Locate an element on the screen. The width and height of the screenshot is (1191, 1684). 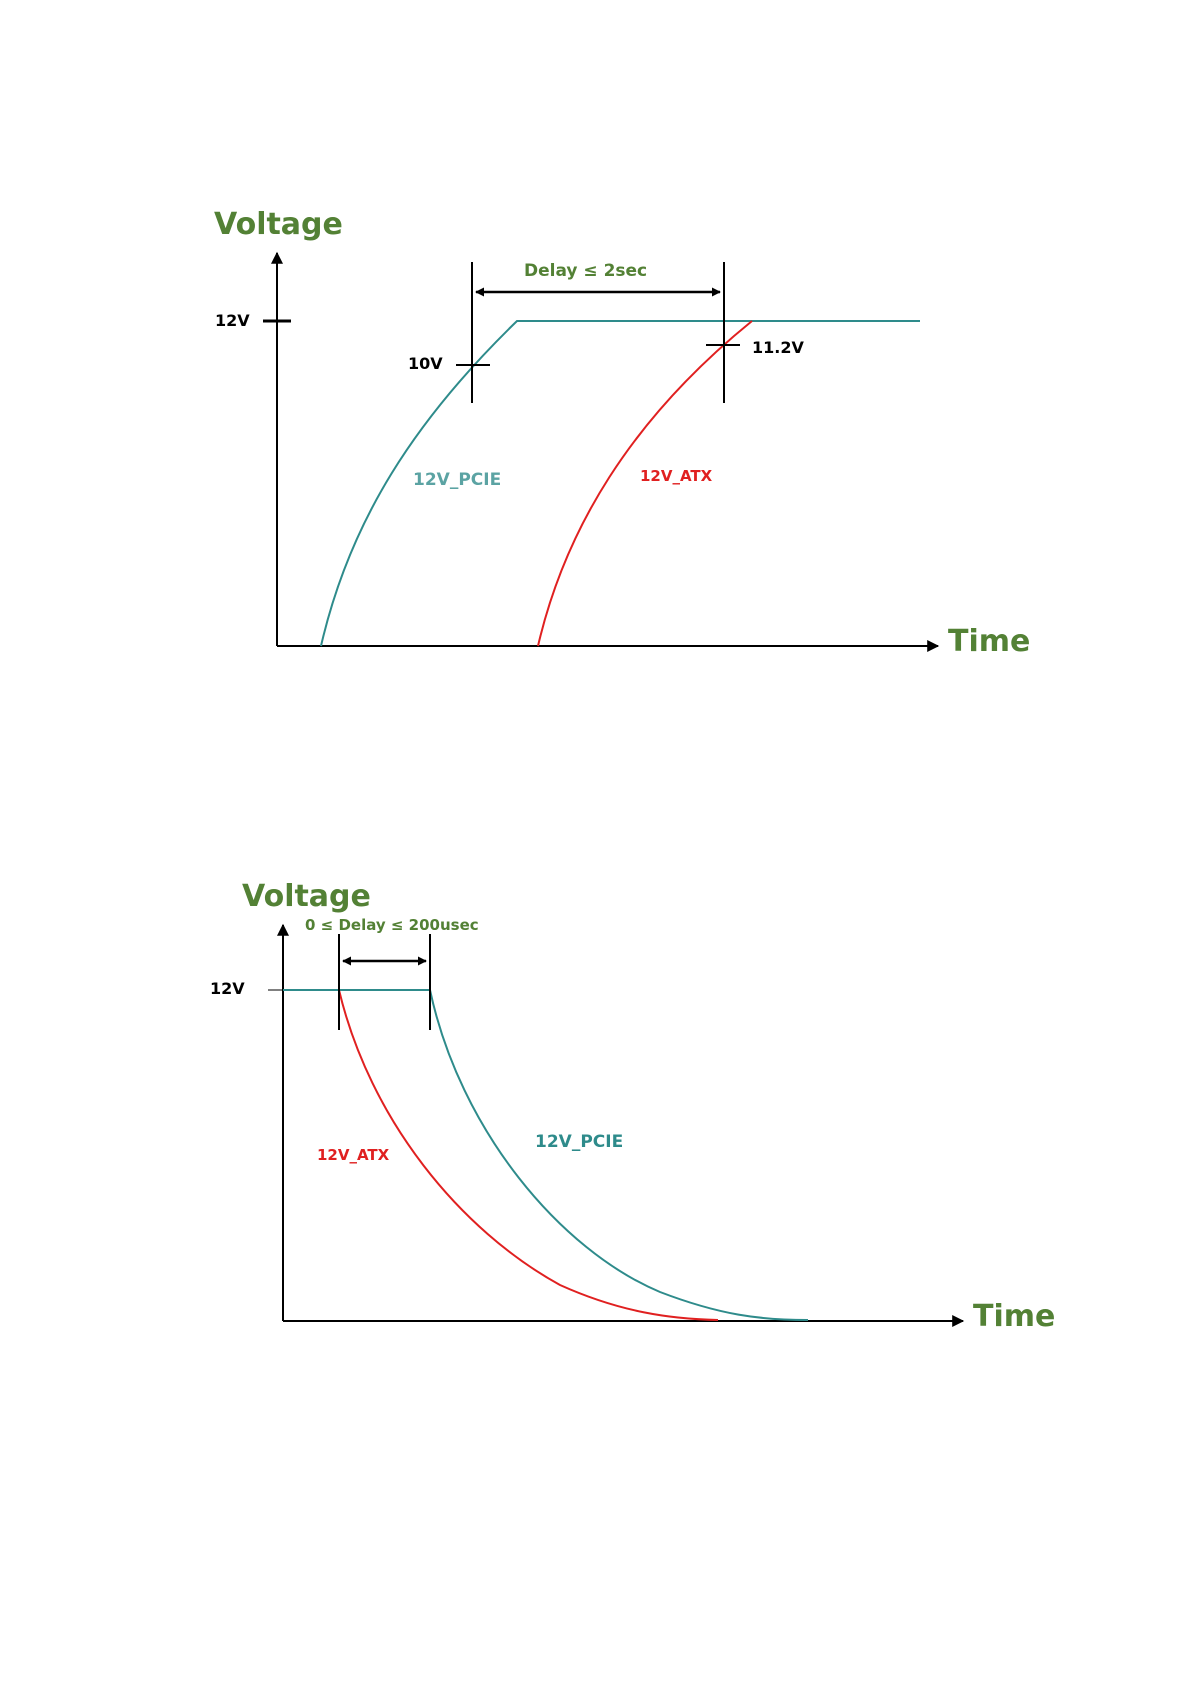
delay-label: 0 ≤ Delay ≤ 200usec is located at coordinates (392, 925).